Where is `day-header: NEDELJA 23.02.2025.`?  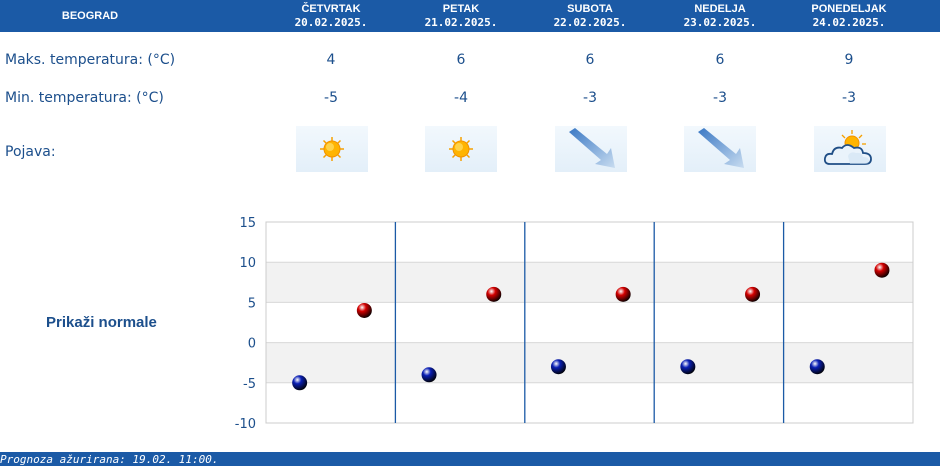 day-header: NEDELJA 23.02.2025. is located at coordinates (720, 16).